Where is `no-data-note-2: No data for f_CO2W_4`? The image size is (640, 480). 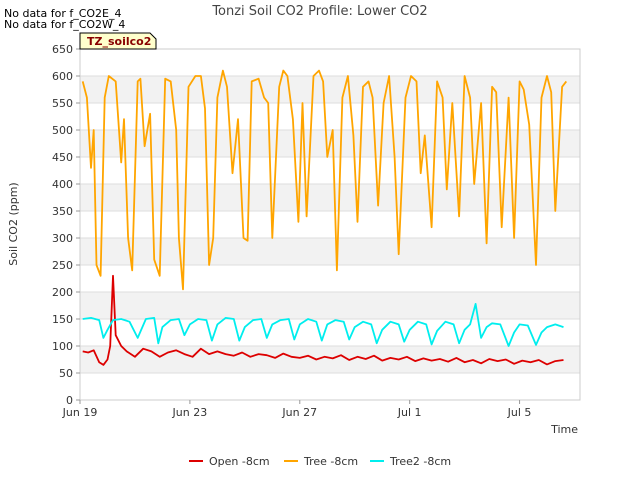 no-data-note-2: No data for f_CO2W_4 is located at coordinates (65, 24).